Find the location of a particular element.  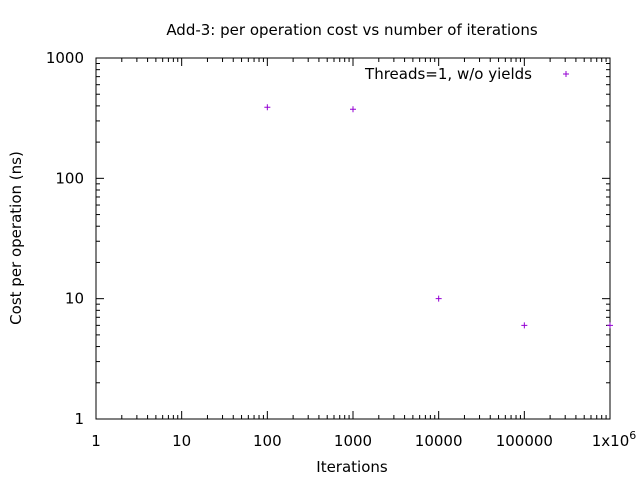

x-tick-label: 100 is located at coordinates (267, 441).